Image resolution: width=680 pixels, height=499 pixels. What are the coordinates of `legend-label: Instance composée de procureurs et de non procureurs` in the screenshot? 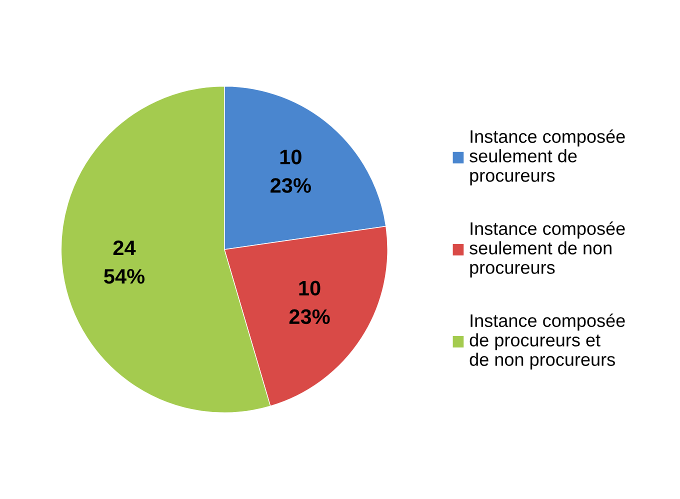 It's located at (547, 342).